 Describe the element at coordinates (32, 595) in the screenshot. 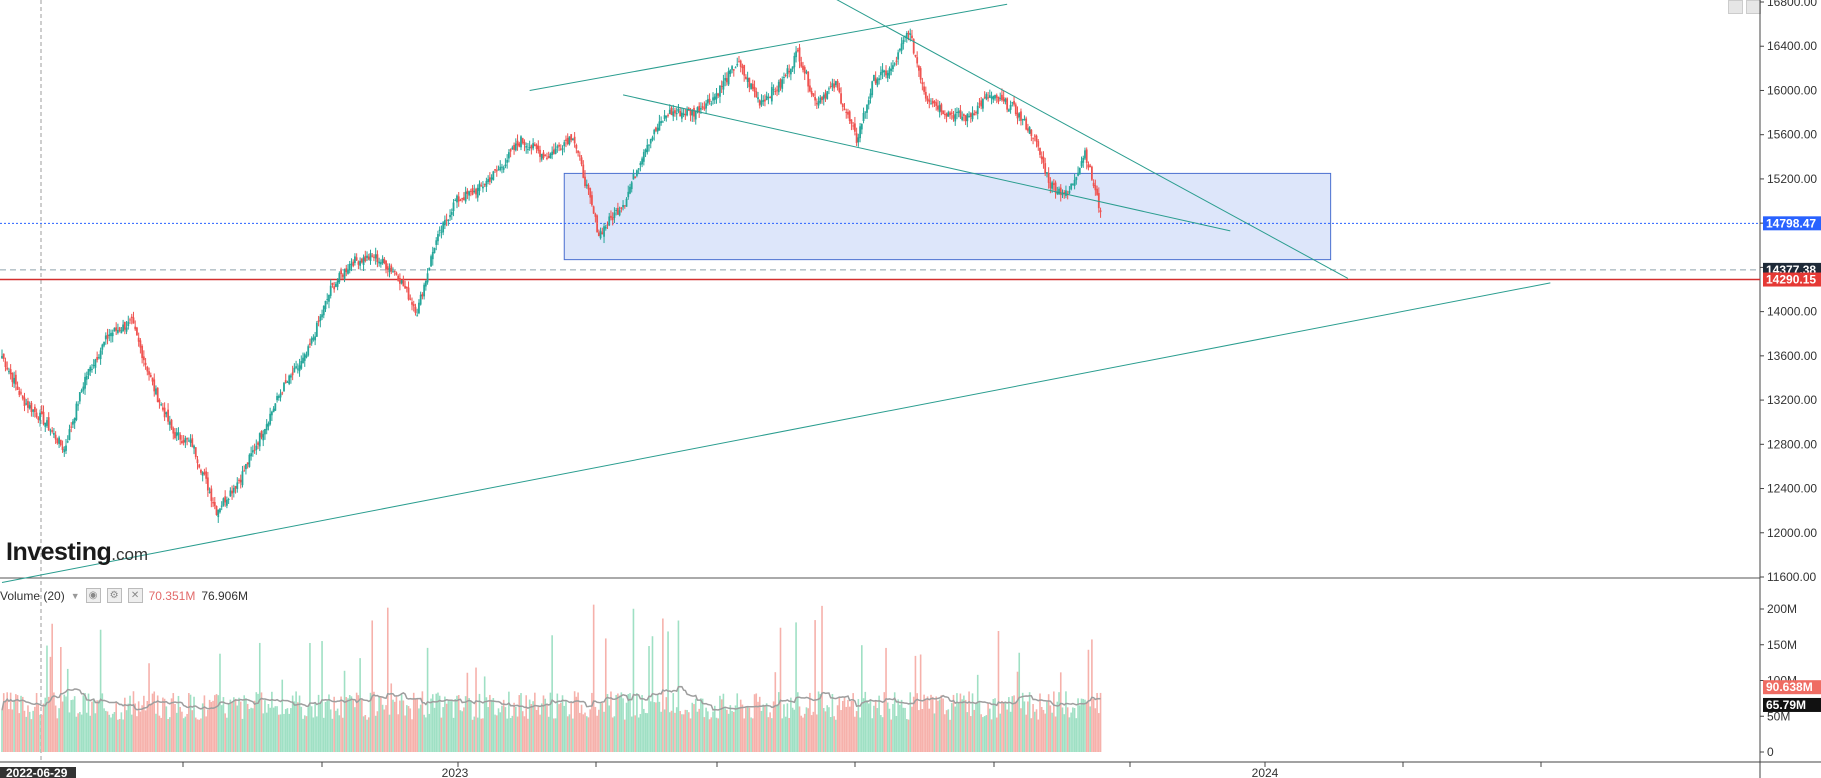

I see `volume-label: Volume (20)` at that location.